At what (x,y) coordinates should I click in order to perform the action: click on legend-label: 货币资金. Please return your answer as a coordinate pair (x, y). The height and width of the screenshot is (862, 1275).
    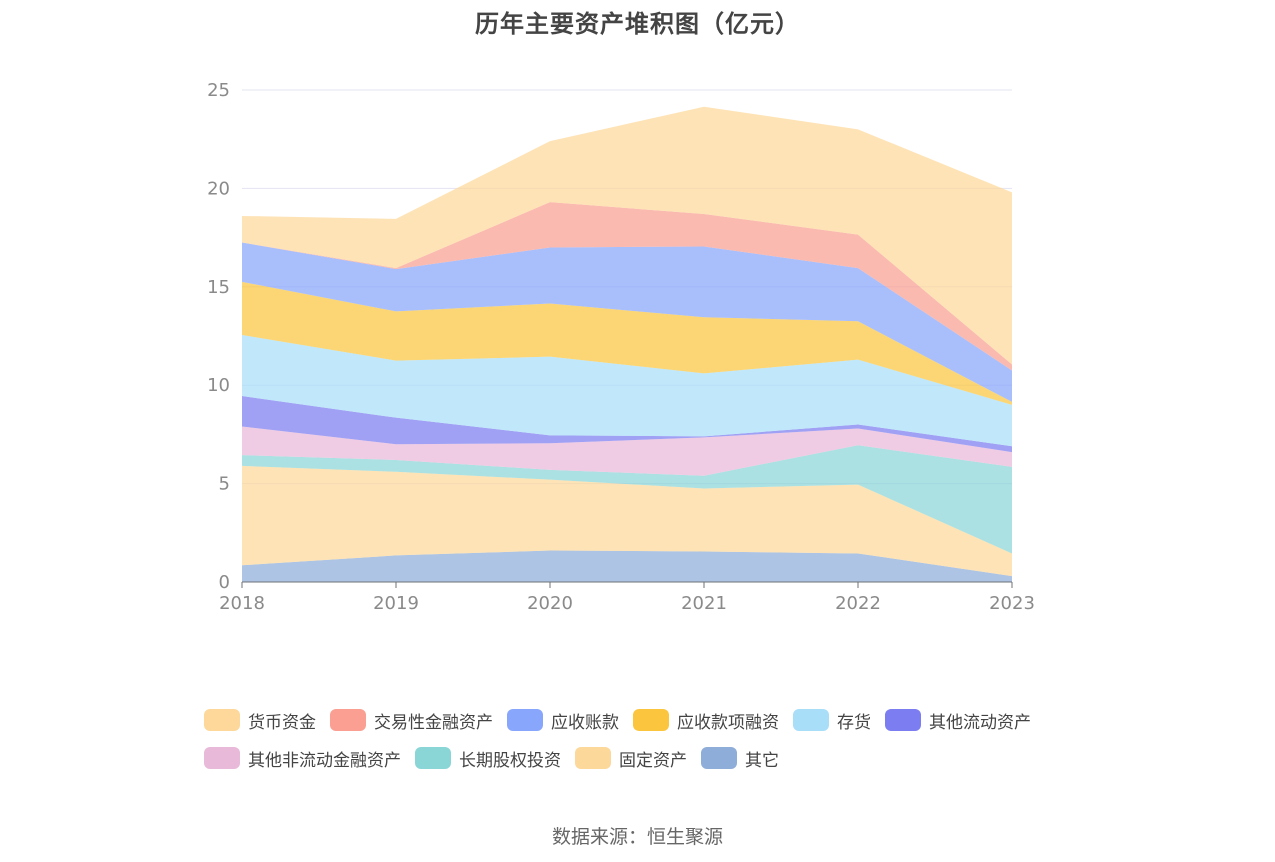
    Looking at the image, I should click on (282, 722).